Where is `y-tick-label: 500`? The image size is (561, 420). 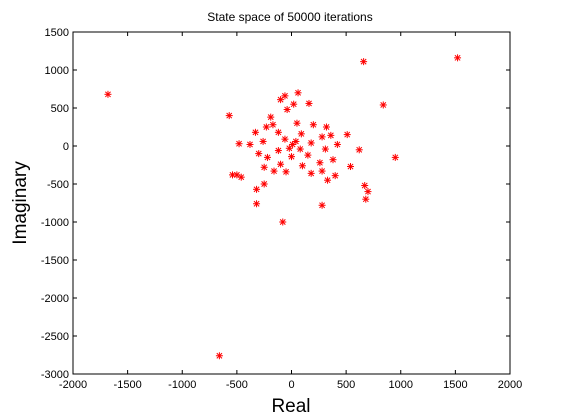
y-tick-label: 500 is located at coordinates (60, 109).